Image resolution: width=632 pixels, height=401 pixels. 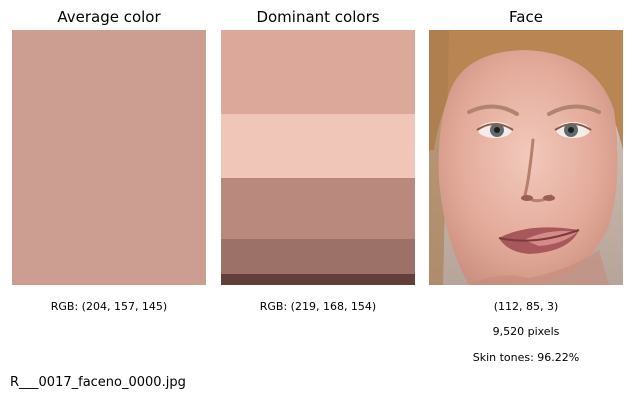 What do you see at coordinates (526, 17) in the screenshot?
I see `face-title: Face` at bounding box center [526, 17].